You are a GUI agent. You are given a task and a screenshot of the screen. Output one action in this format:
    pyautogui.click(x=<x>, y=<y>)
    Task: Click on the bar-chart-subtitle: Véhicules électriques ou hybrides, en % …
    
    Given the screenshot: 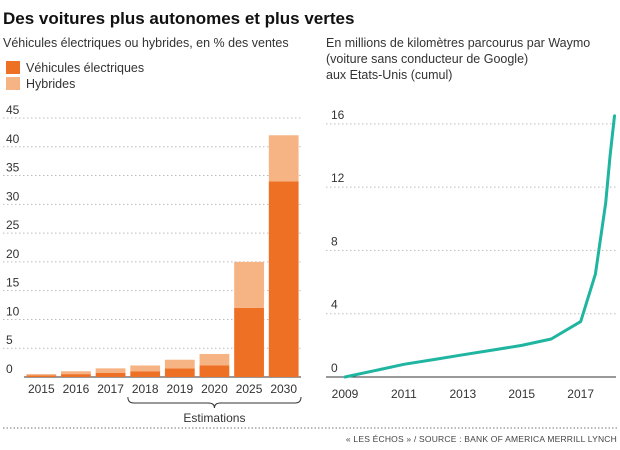 What is the action you would take?
    pyautogui.click(x=146, y=43)
    